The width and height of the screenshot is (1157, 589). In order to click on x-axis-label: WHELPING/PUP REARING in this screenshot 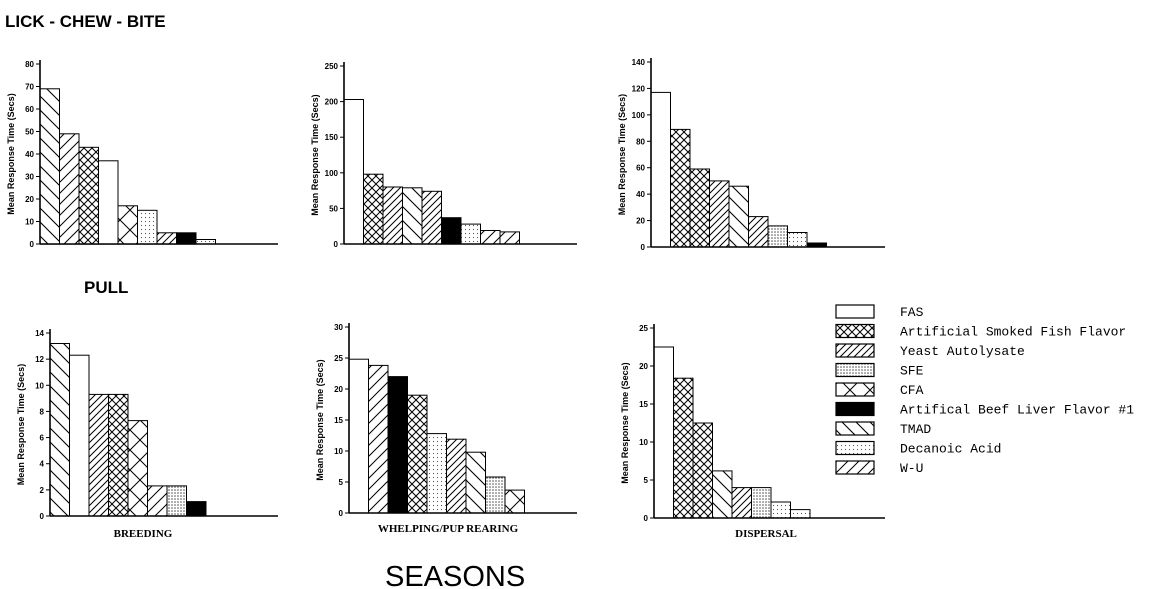, I will do `click(448, 529)`.